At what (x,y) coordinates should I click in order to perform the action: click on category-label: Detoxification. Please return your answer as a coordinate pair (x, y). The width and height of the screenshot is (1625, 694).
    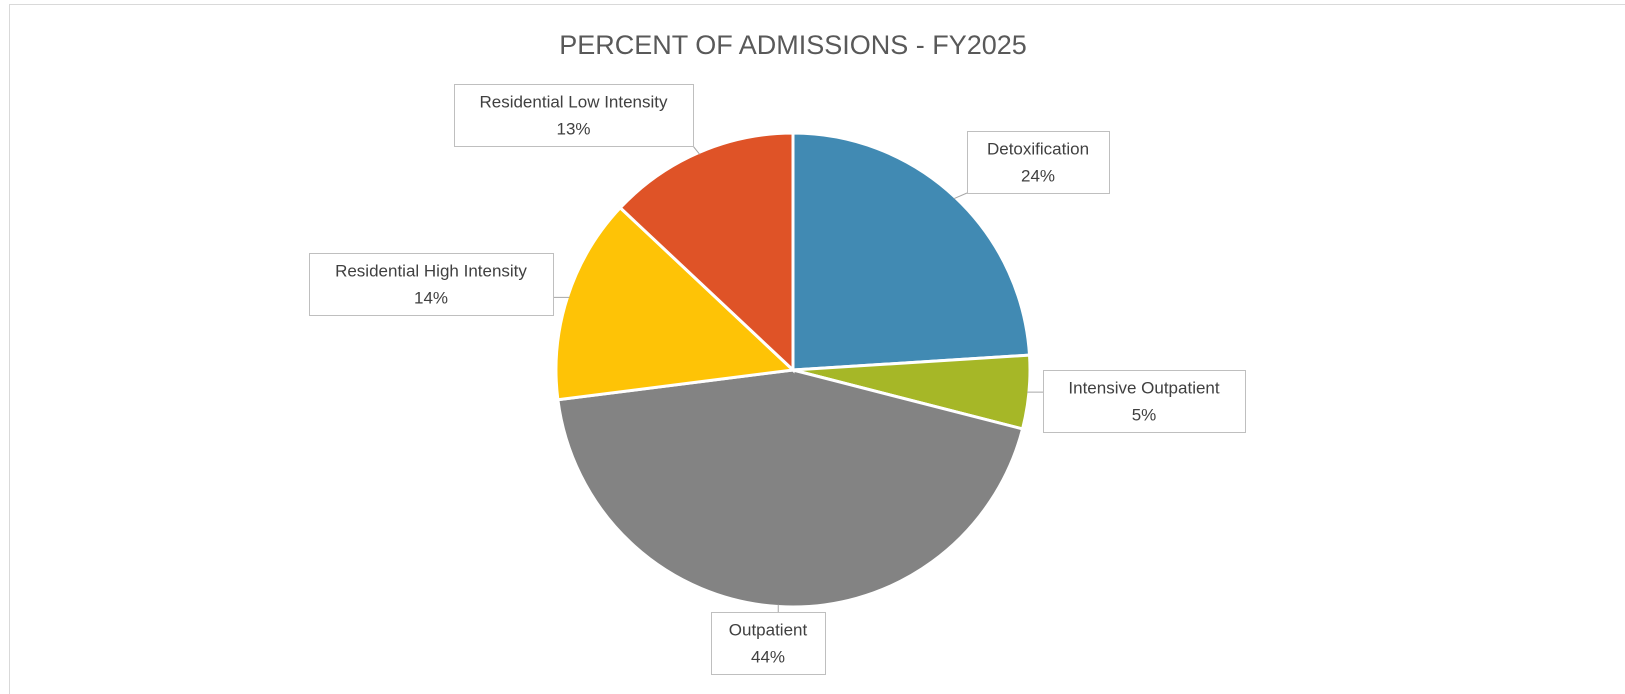
    Looking at the image, I should click on (1038, 148).